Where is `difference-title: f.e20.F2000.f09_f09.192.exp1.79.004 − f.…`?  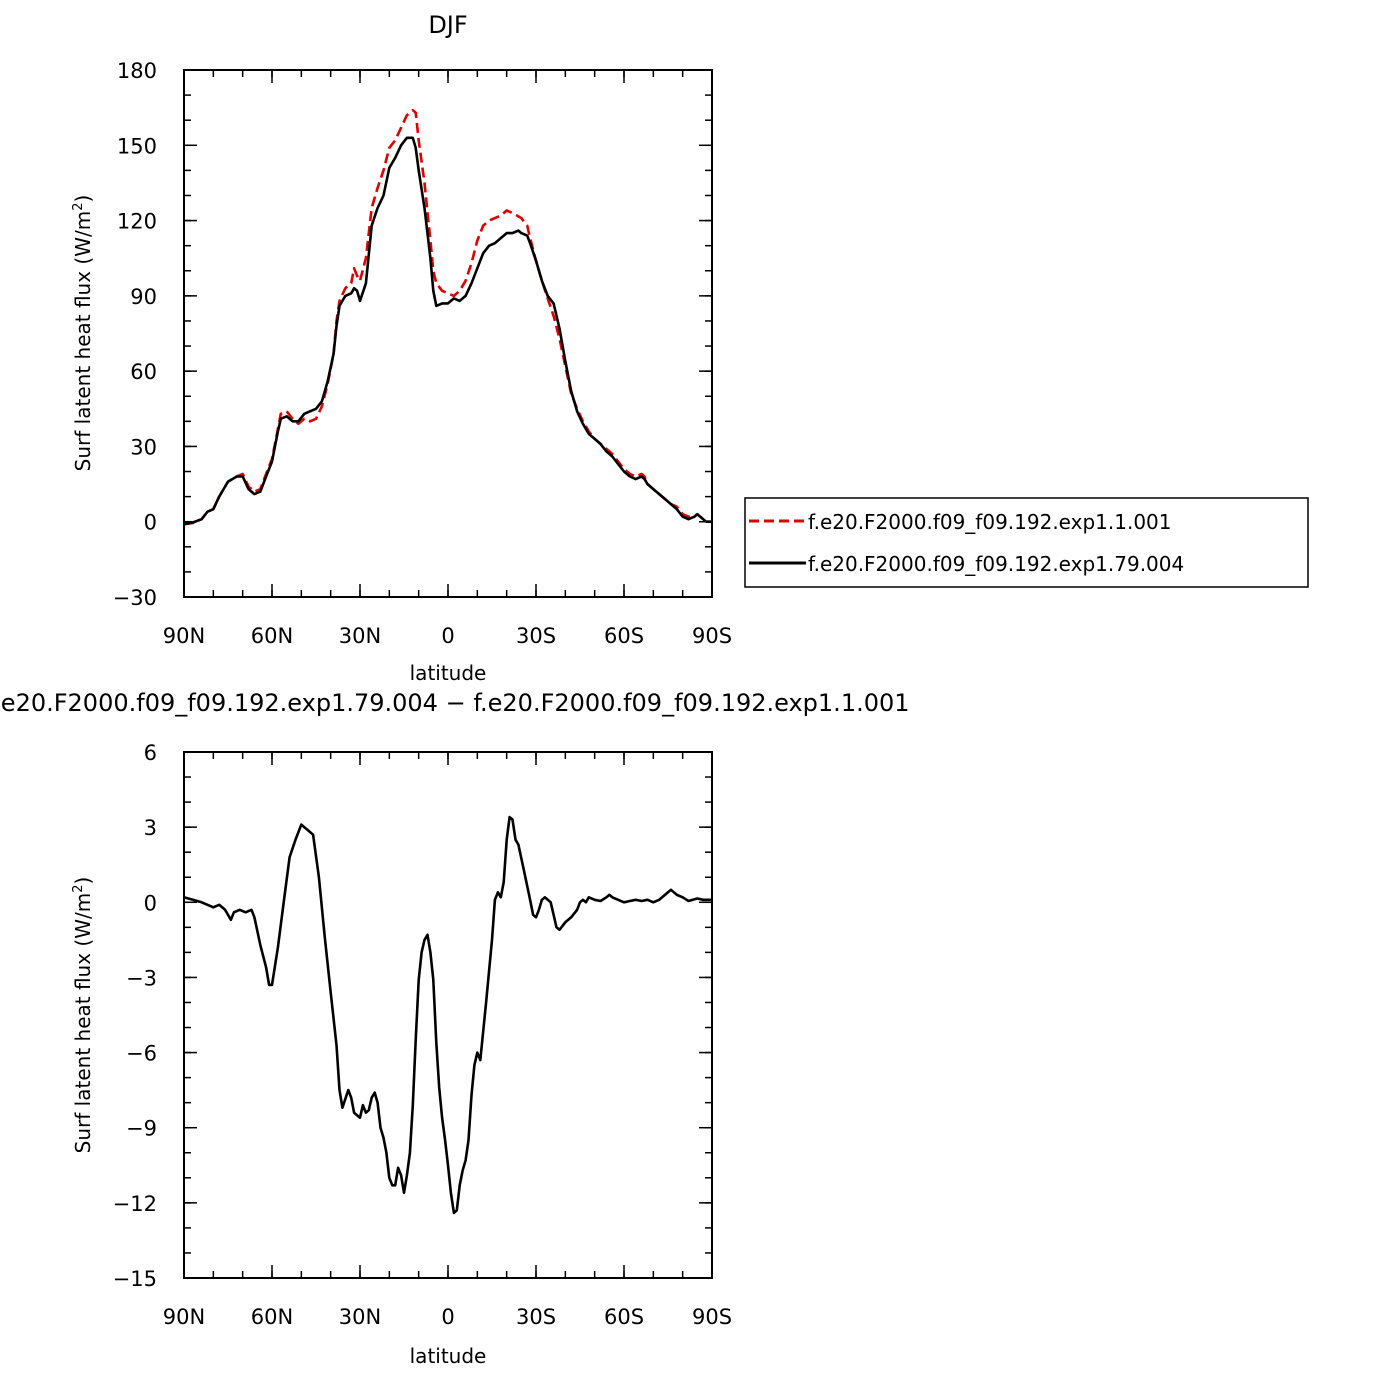
difference-title: f.e20.F2000.f09_f09.192.exp1.79.004 − f.… is located at coordinates (455, 703).